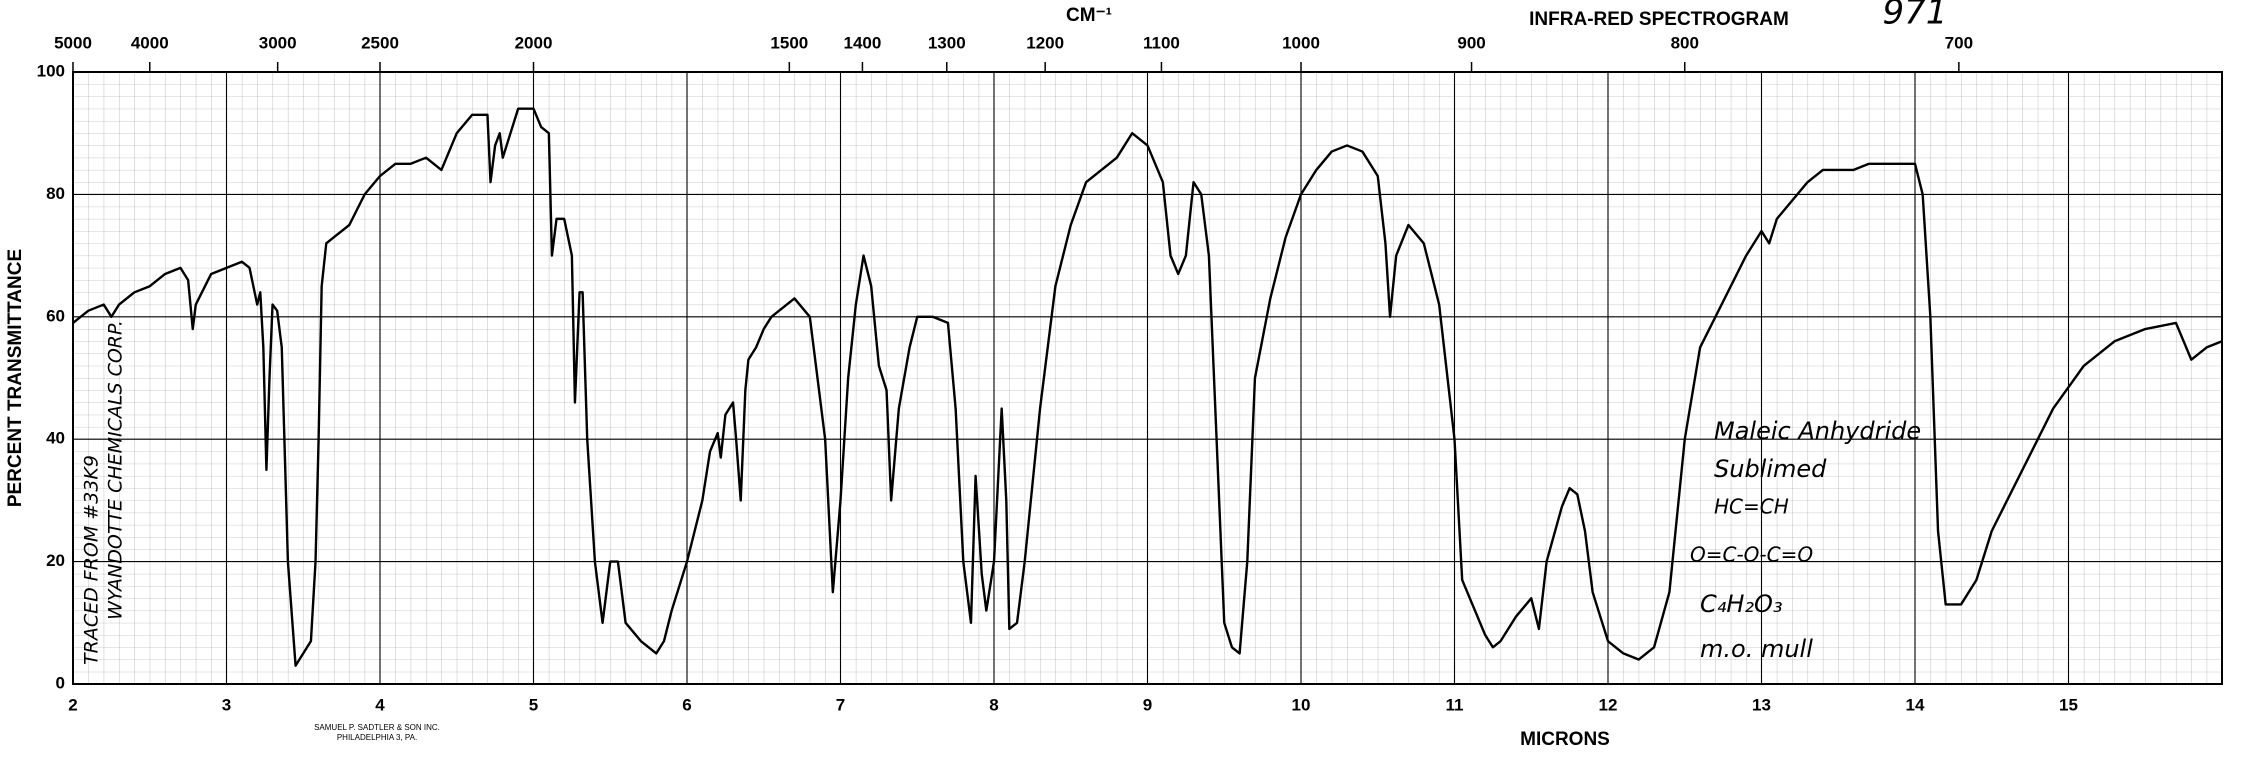 The image size is (2259, 759). Describe the element at coordinates (1751, 507) in the screenshot. I see `annotation: HC=CH` at that location.